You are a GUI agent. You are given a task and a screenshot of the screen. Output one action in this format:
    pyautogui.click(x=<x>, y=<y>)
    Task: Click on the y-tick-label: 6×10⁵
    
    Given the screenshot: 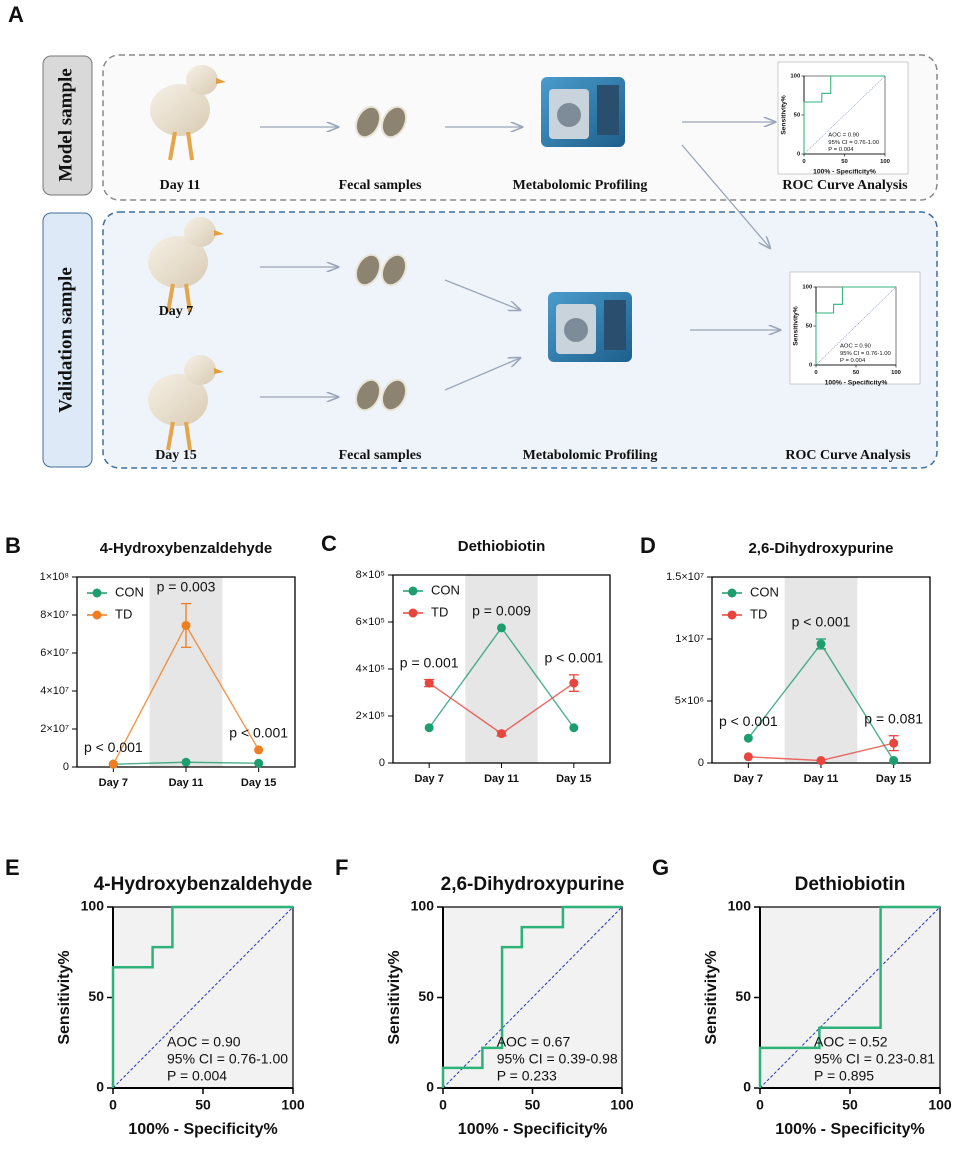 What is the action you would take?
    pyautogui.click(x=370, y=622)
    